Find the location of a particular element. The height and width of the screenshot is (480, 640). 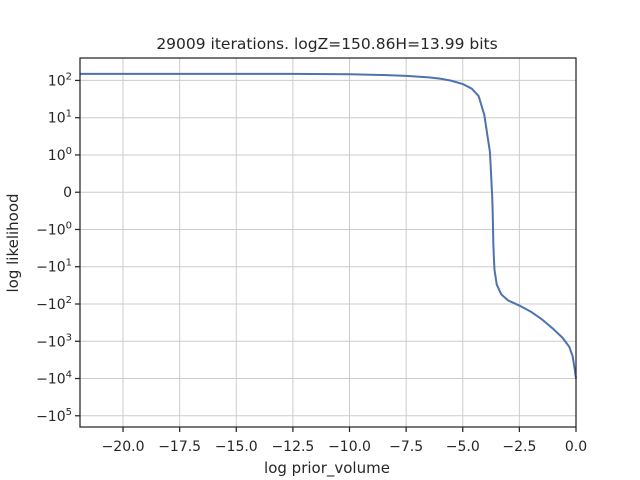

y-axis-label: log likelihood is located at coordinates (13, 242).